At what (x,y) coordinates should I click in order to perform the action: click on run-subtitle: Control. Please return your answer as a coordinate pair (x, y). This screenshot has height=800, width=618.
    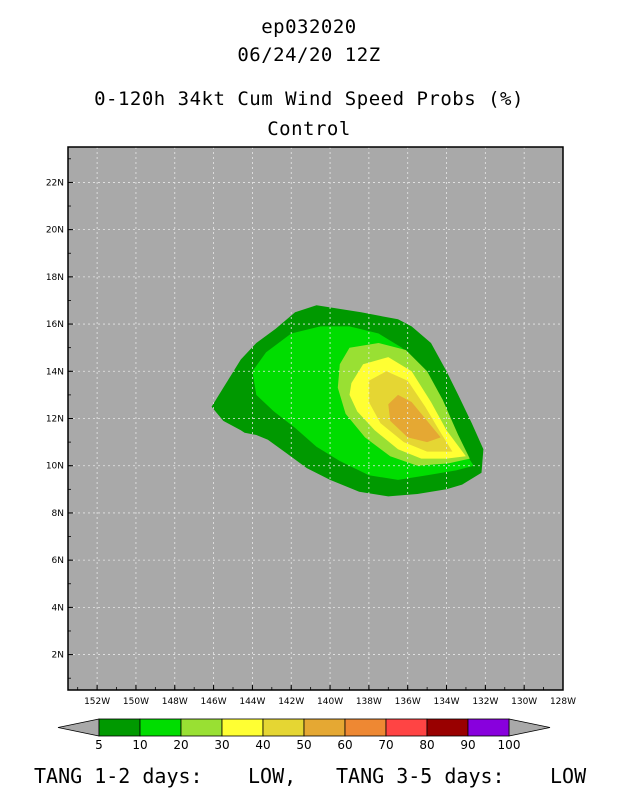
    Looking at the image, I should click on (309, 129).